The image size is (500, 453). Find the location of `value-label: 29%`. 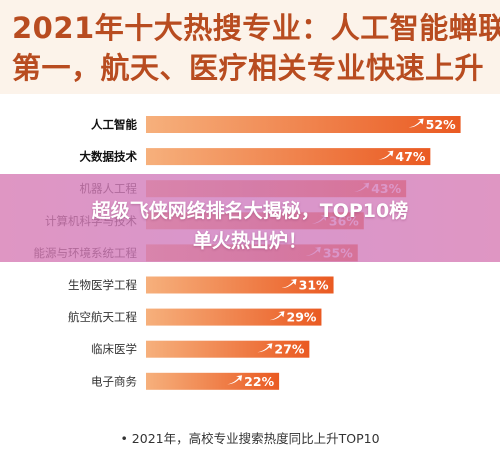

value-label: 29% is located at coordinates (302, 317).